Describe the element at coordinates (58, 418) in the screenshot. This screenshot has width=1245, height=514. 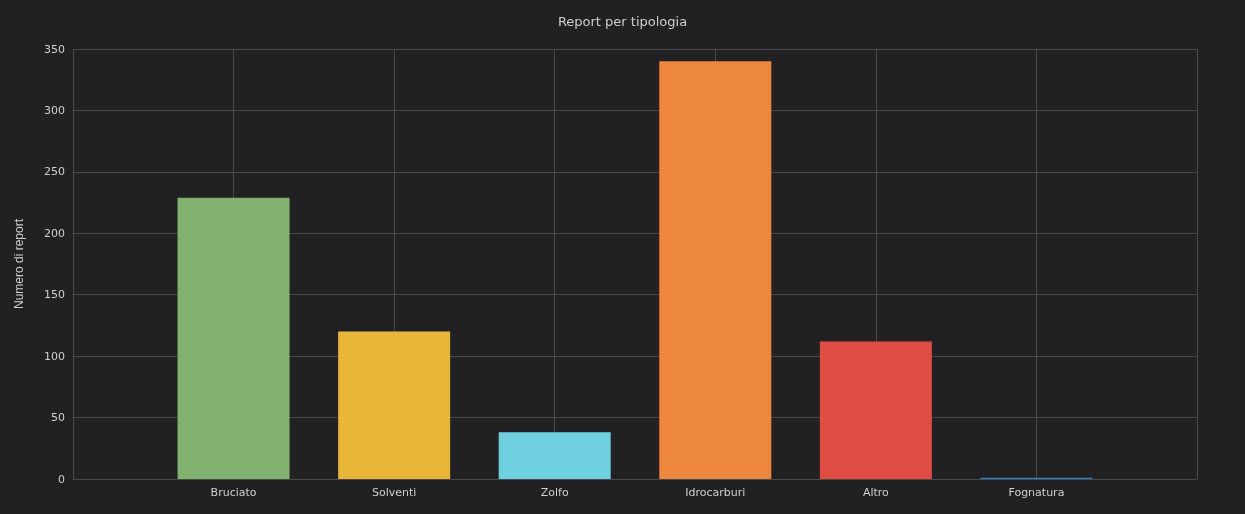
I see `y-tick-label: 50` at that location.